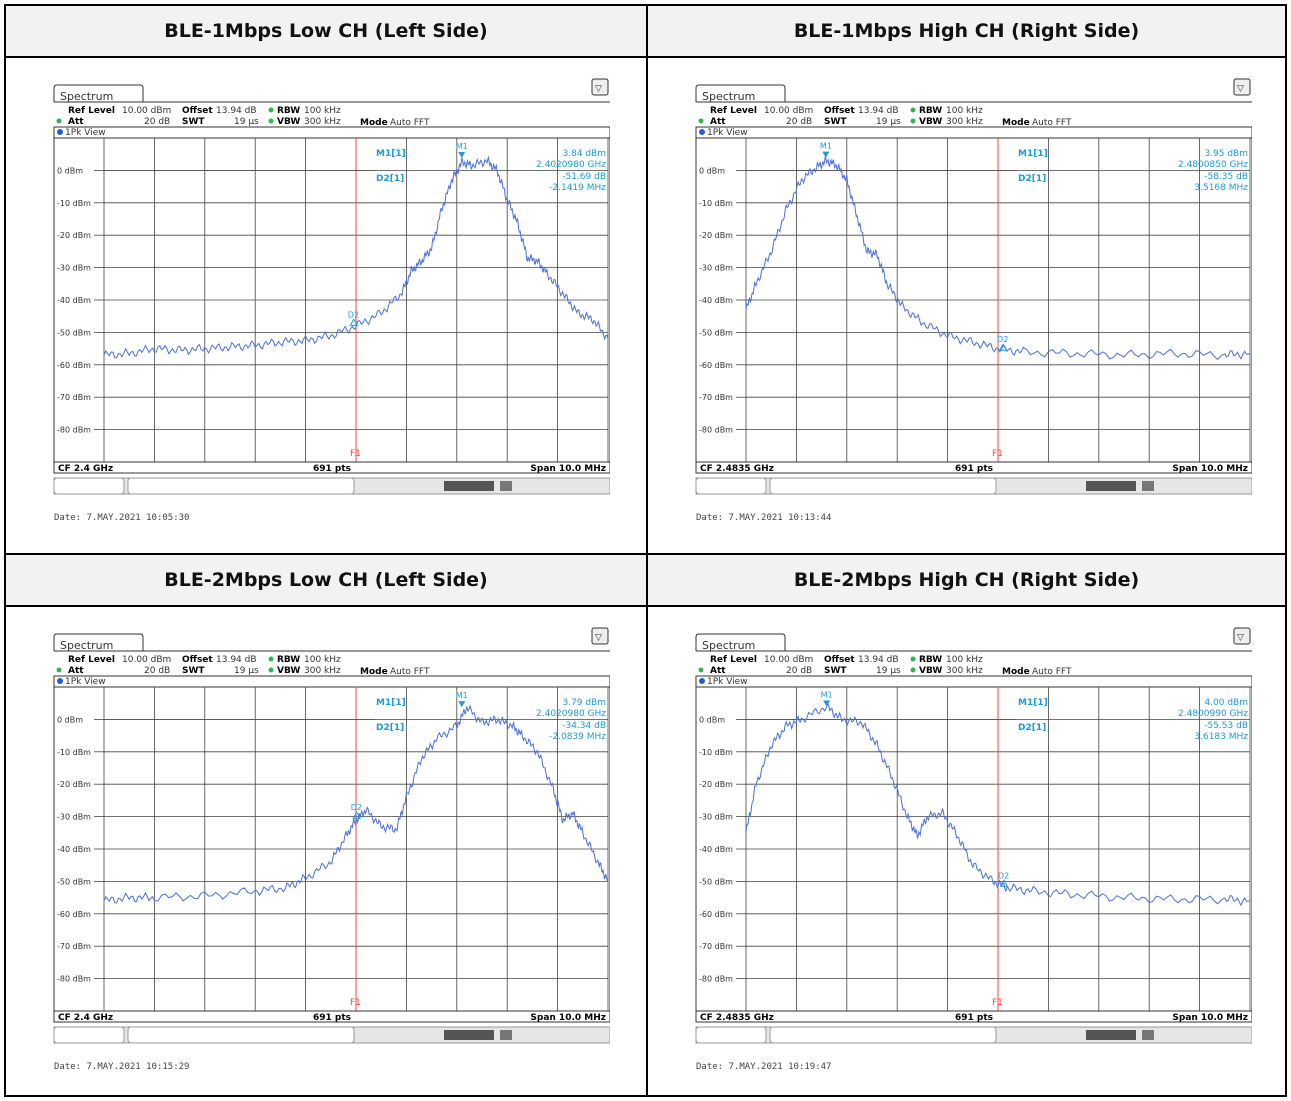 This screenshot has height=1101, width=1291. I want to click on panel-header: BLE-1Mbps High CH (Right Side), so click(966, 31).